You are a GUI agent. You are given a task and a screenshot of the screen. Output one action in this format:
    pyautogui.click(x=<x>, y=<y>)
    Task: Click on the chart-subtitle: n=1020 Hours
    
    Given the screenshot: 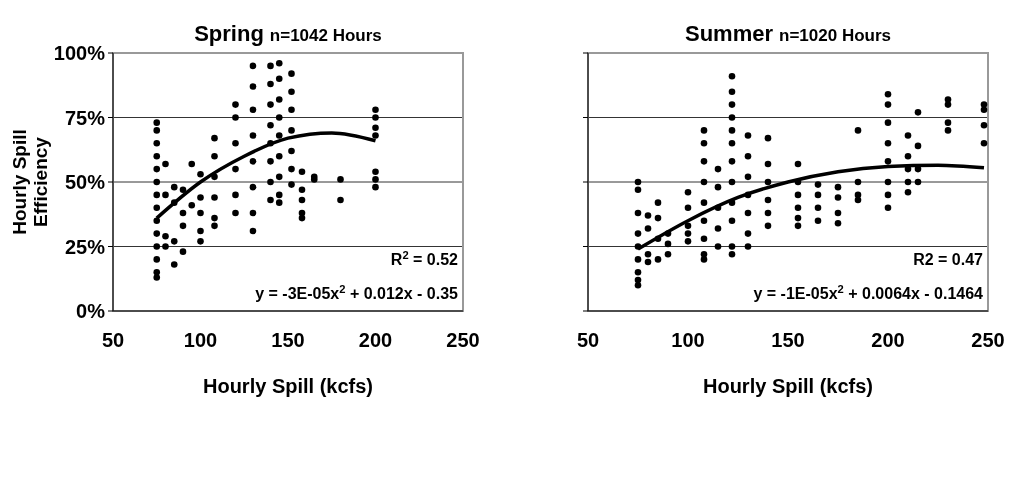 What is the action you would take?
    pyautogui.click(x=835, y=35)
    